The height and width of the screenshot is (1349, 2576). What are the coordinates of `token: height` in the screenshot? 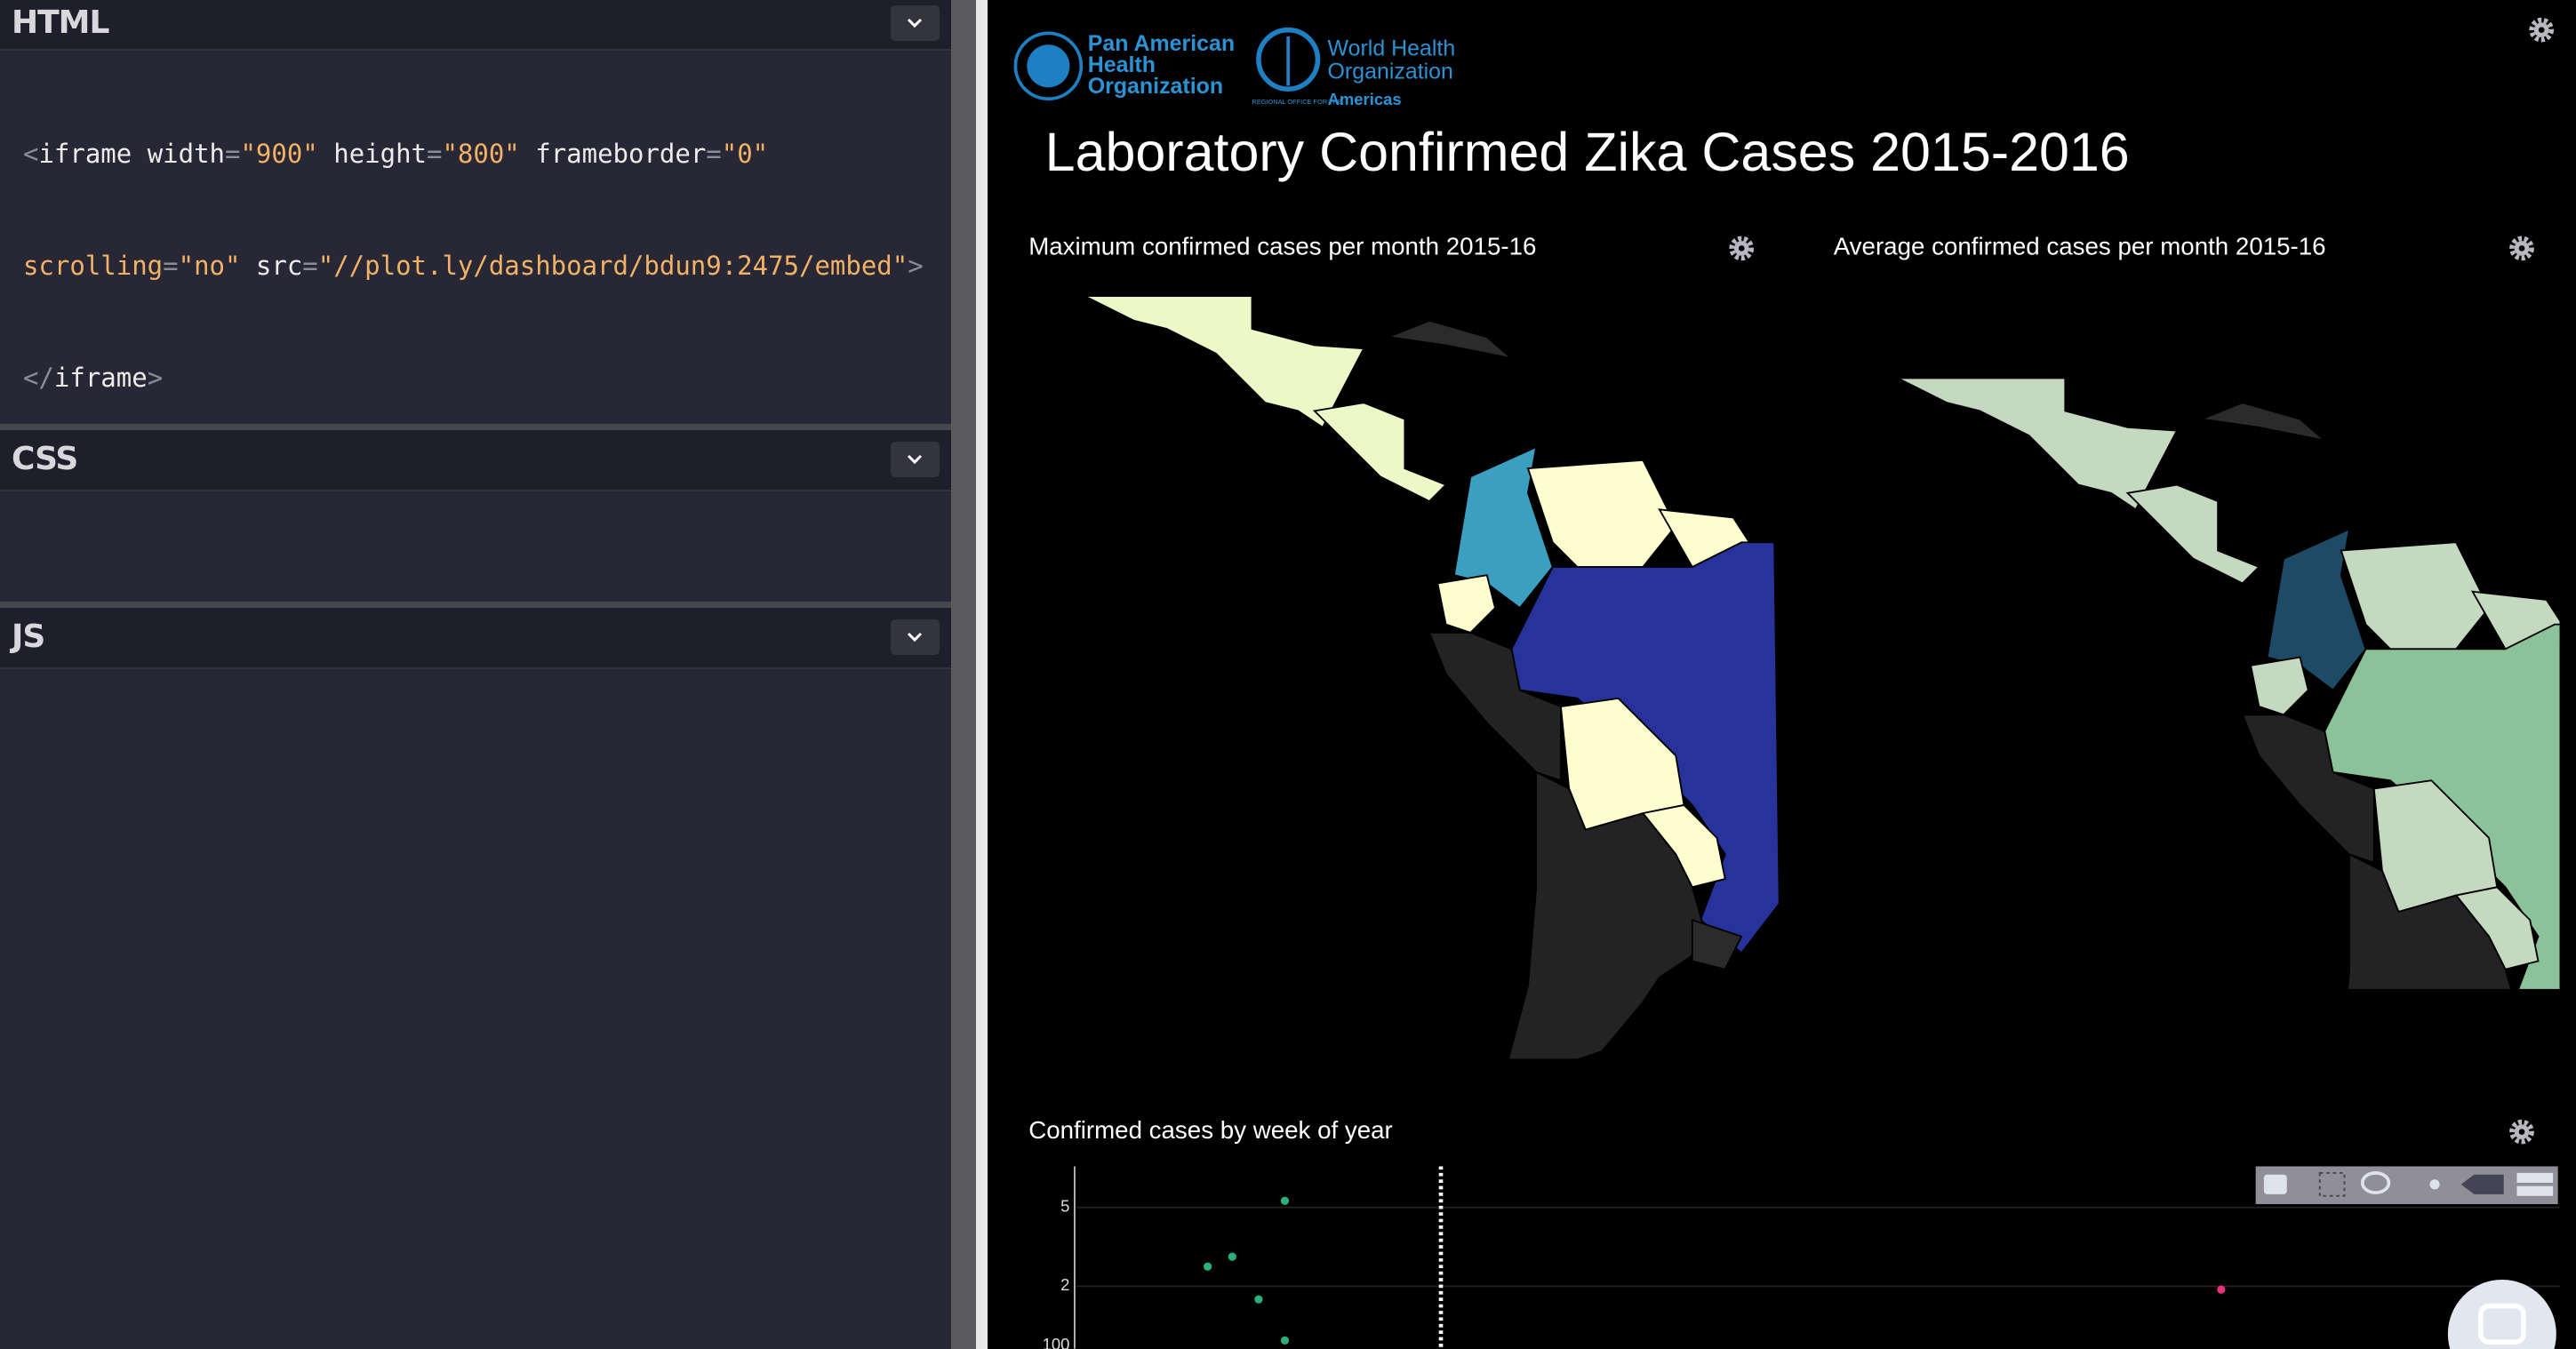 It's located at (372, 154).